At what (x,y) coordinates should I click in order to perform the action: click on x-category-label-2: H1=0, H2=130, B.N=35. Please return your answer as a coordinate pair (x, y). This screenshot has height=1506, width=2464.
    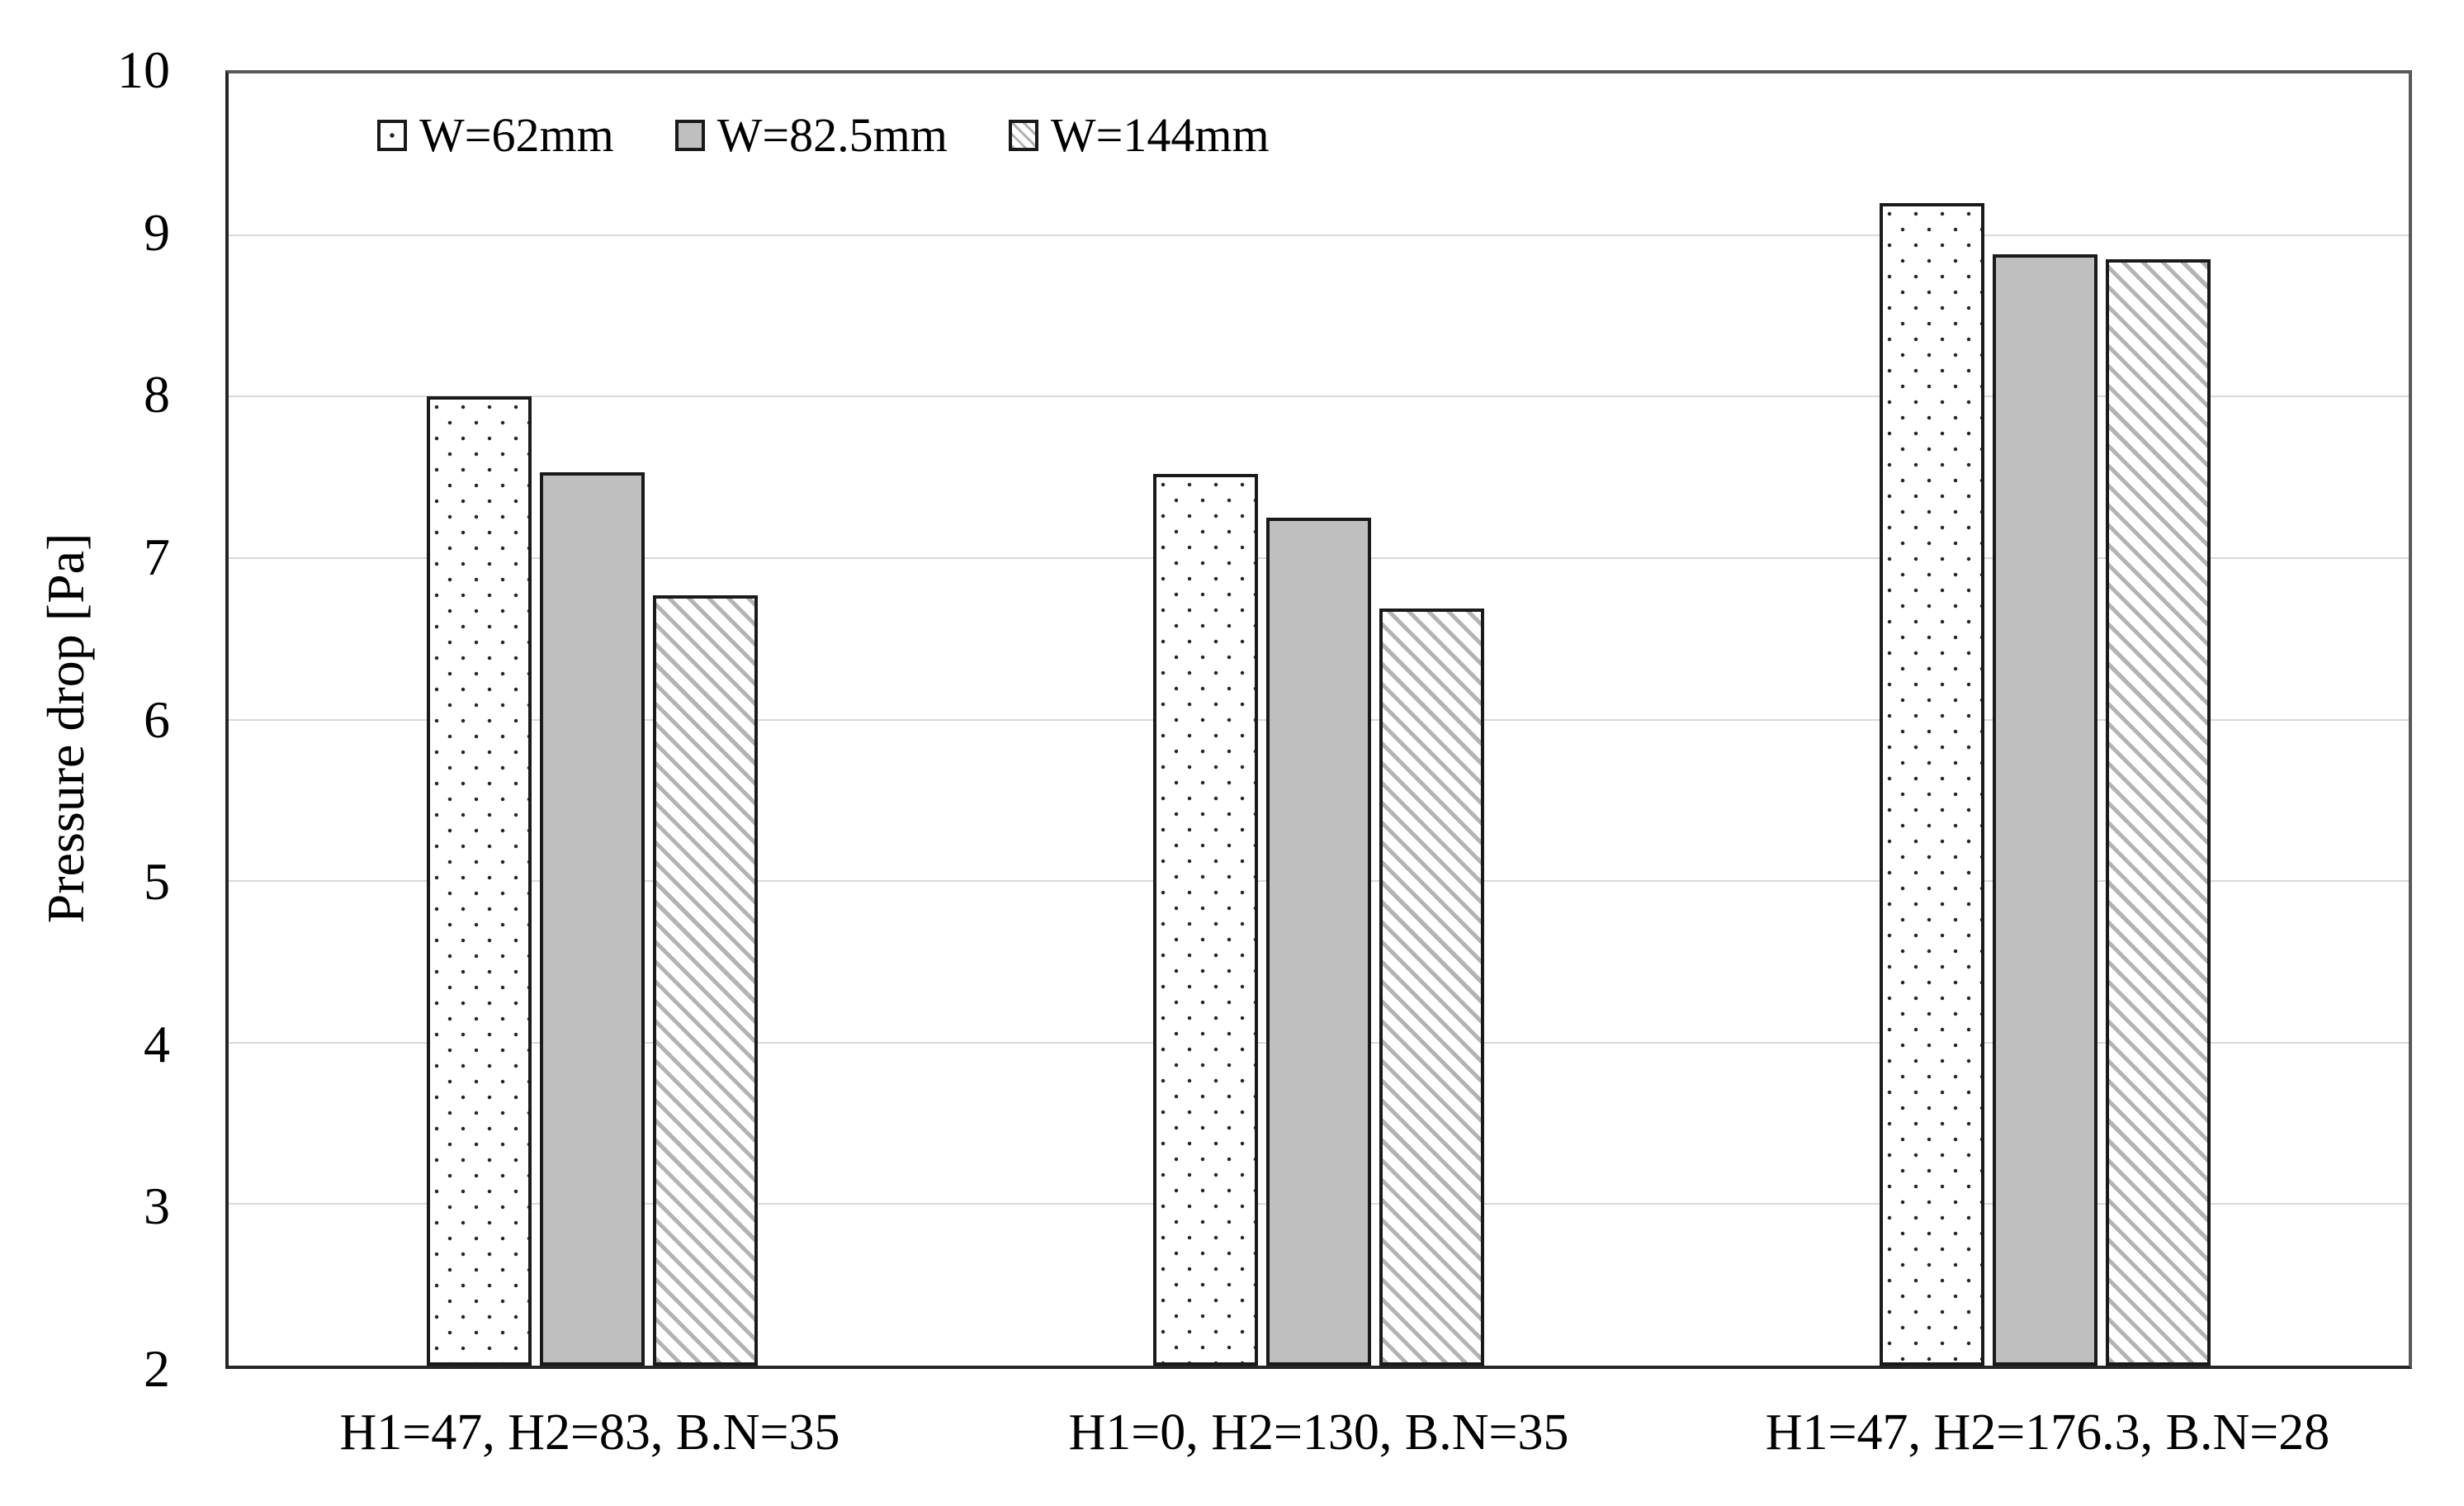
    Looking at the image, I should click on (1319, 1432).